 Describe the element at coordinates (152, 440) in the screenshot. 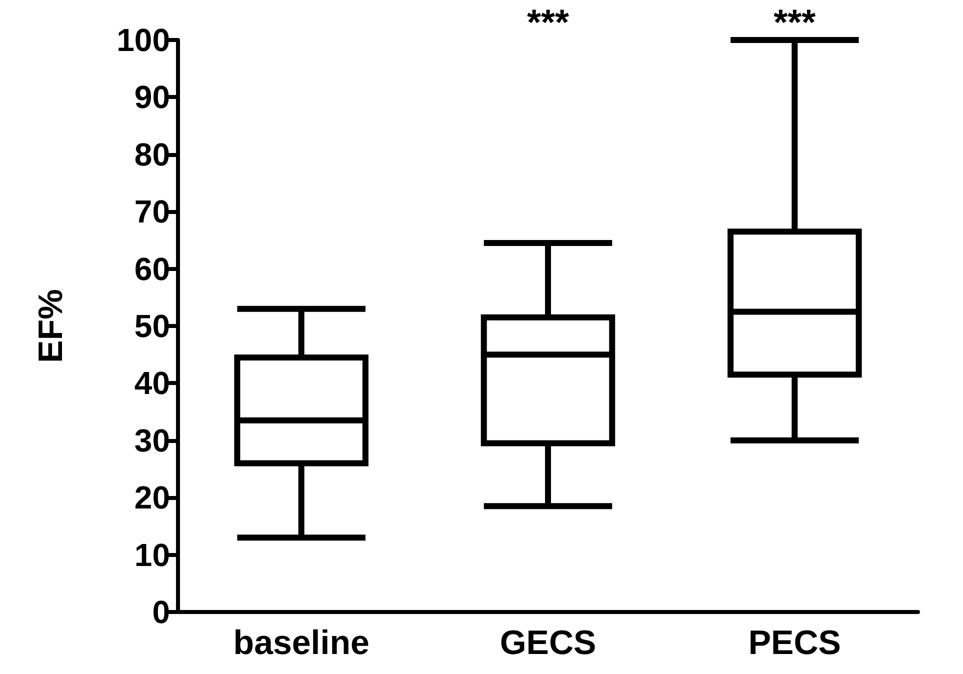

I see `y-tick-label: 30` at that location.